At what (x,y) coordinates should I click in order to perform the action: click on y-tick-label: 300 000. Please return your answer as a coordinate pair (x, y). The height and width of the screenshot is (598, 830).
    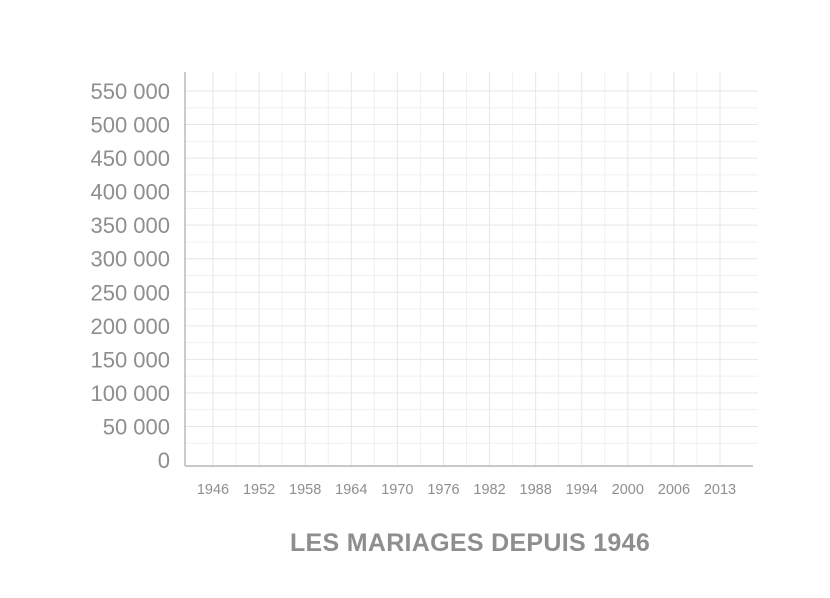
    Looking at the image, I should click on (130, 259).